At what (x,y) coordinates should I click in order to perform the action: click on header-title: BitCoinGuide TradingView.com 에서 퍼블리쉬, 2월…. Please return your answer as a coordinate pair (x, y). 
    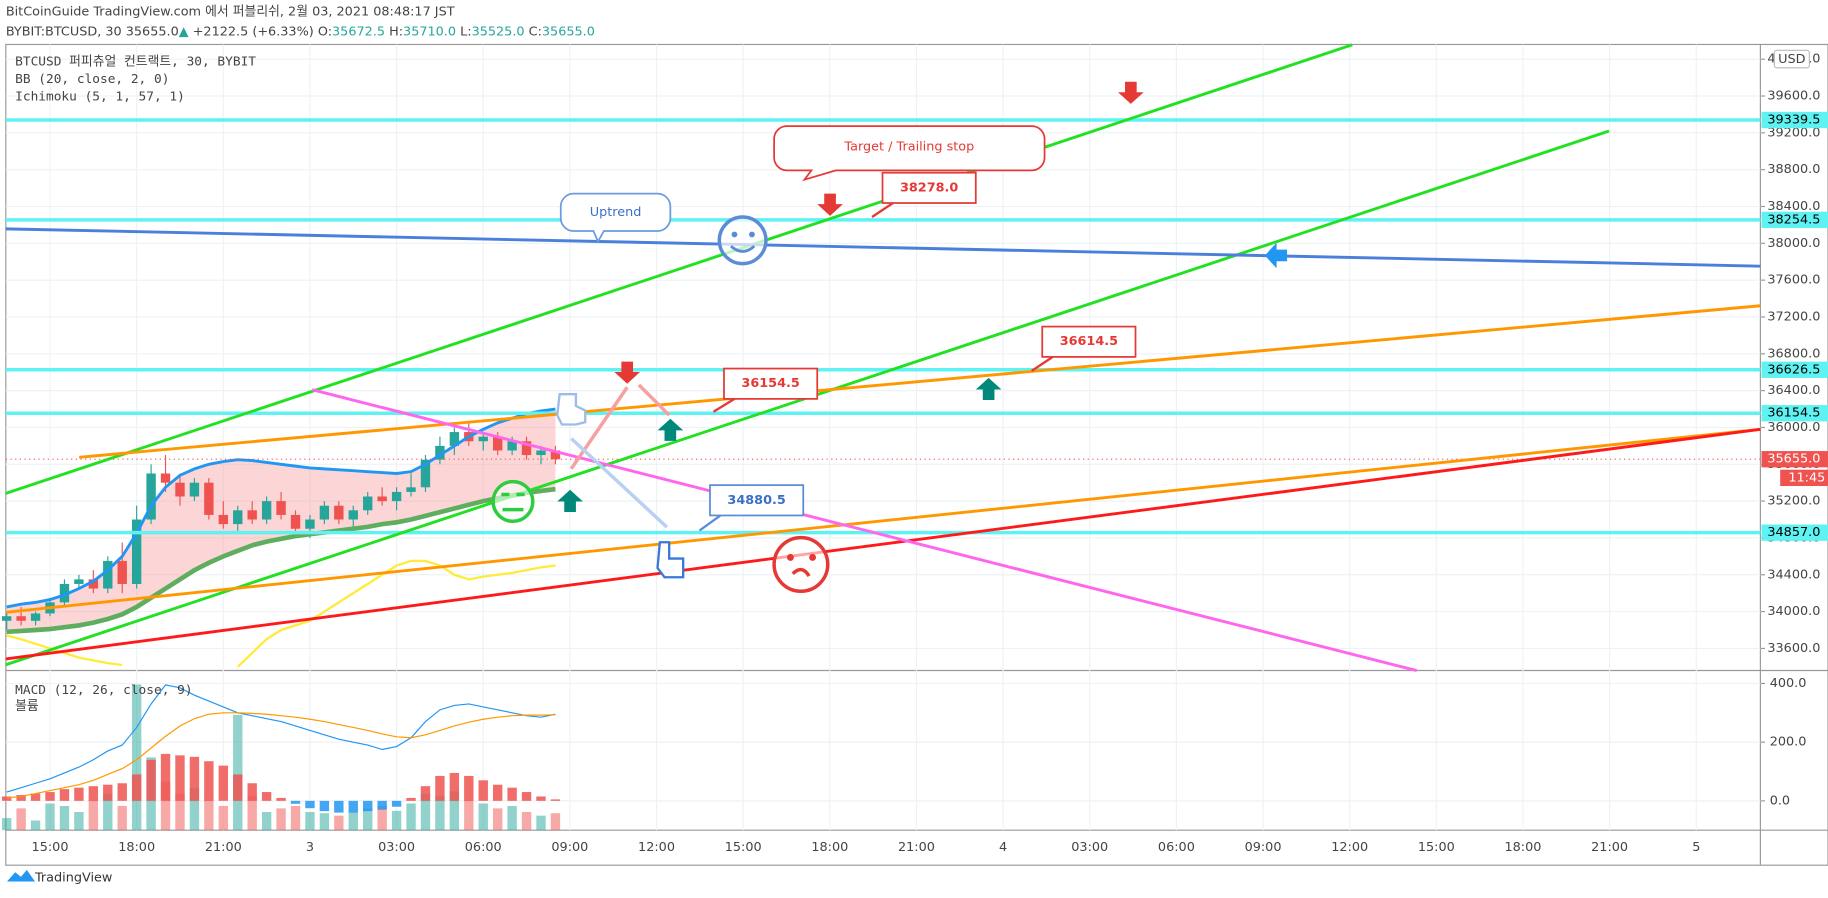
    Looking at the image, I should click on (230, 11).